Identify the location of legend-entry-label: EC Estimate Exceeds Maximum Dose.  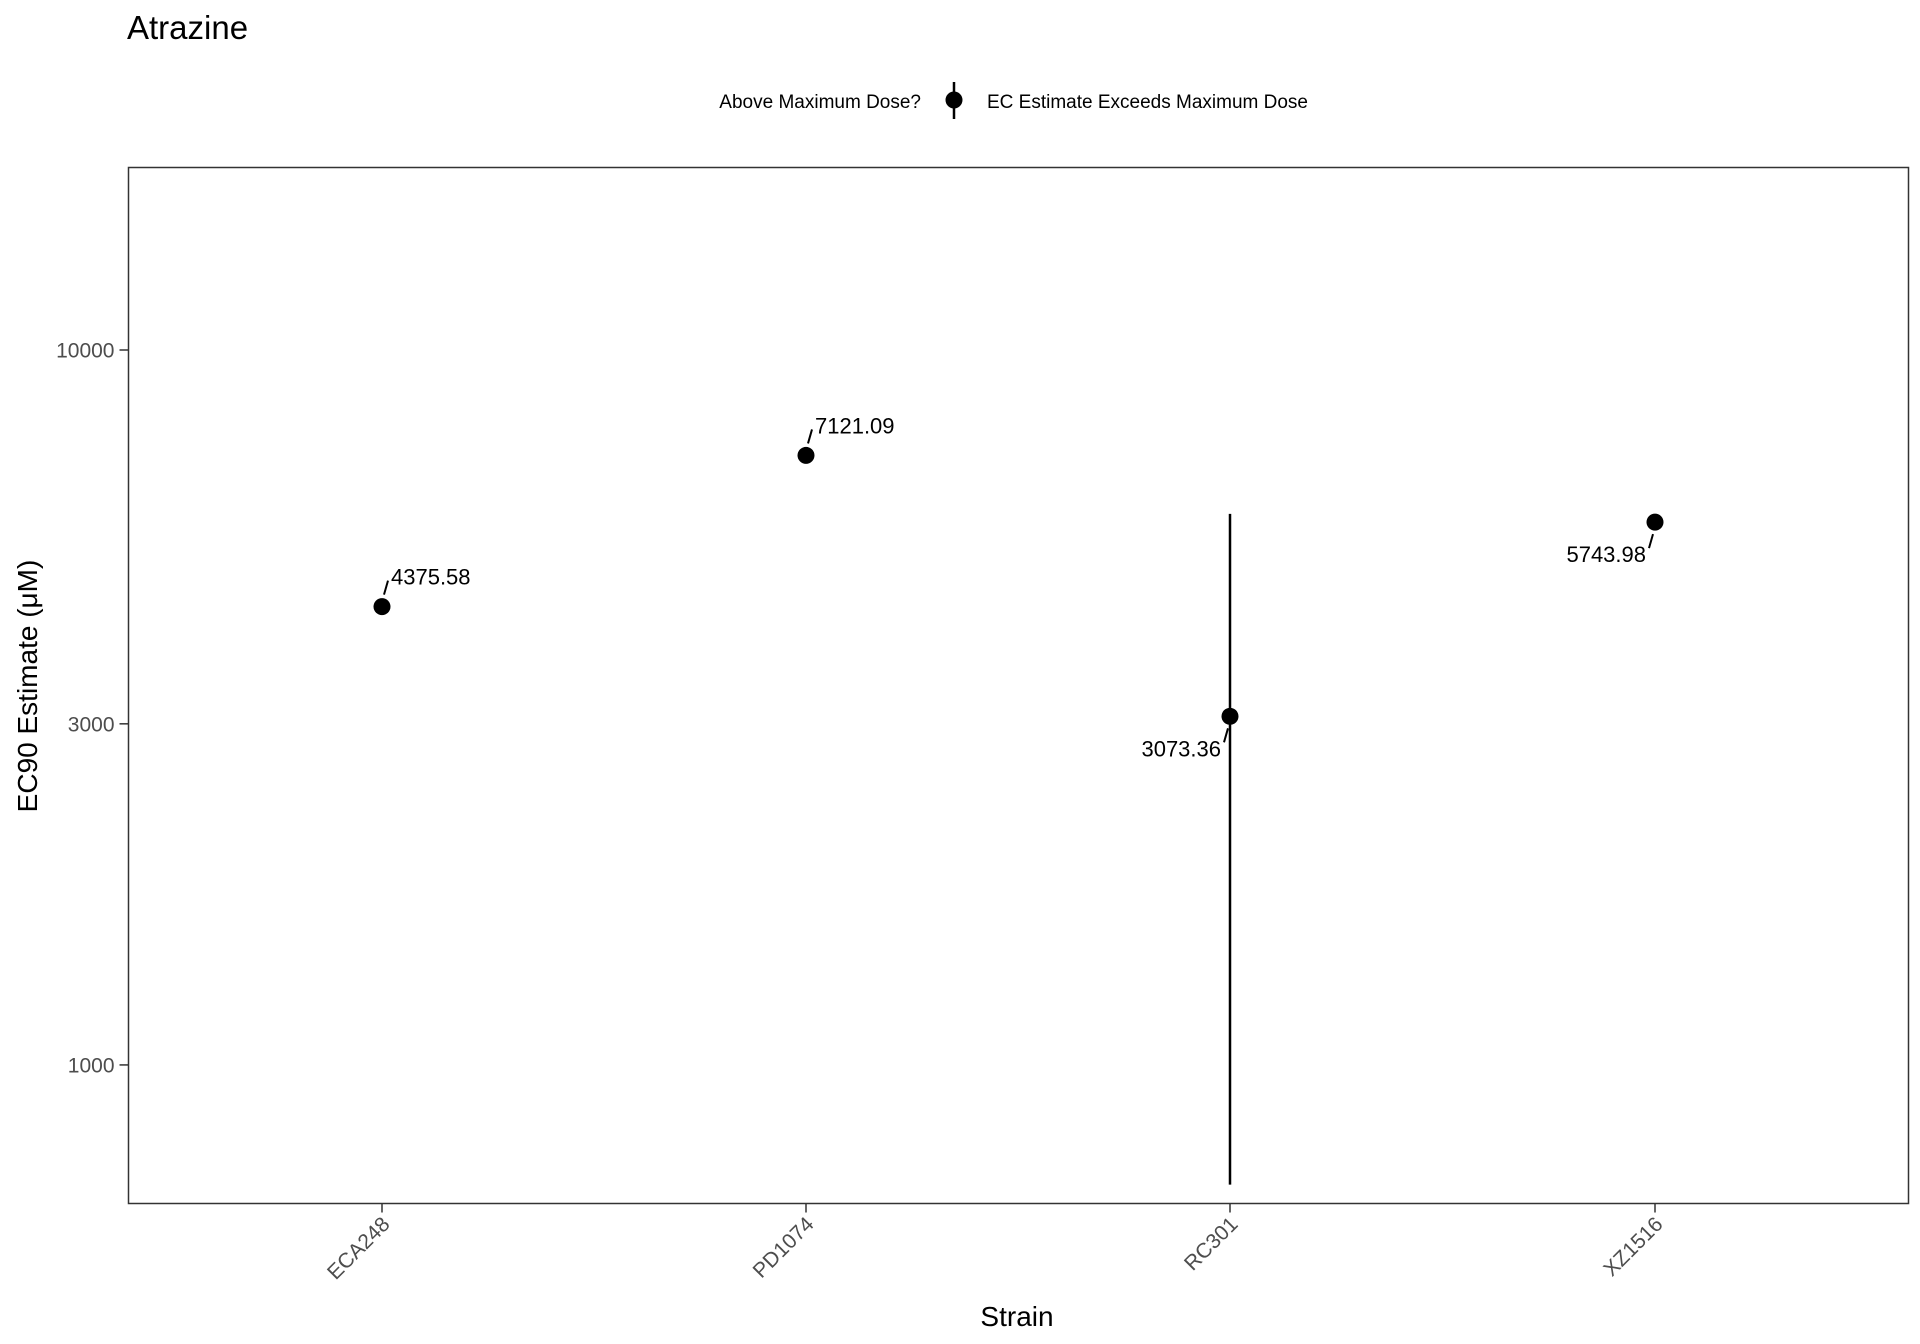
(1147, 102).